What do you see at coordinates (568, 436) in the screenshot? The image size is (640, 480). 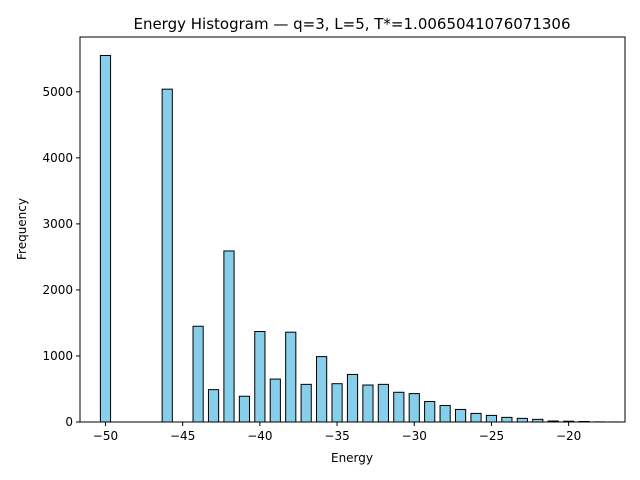 I see `x-tick-label: −20` at bounding box center [568, 436].